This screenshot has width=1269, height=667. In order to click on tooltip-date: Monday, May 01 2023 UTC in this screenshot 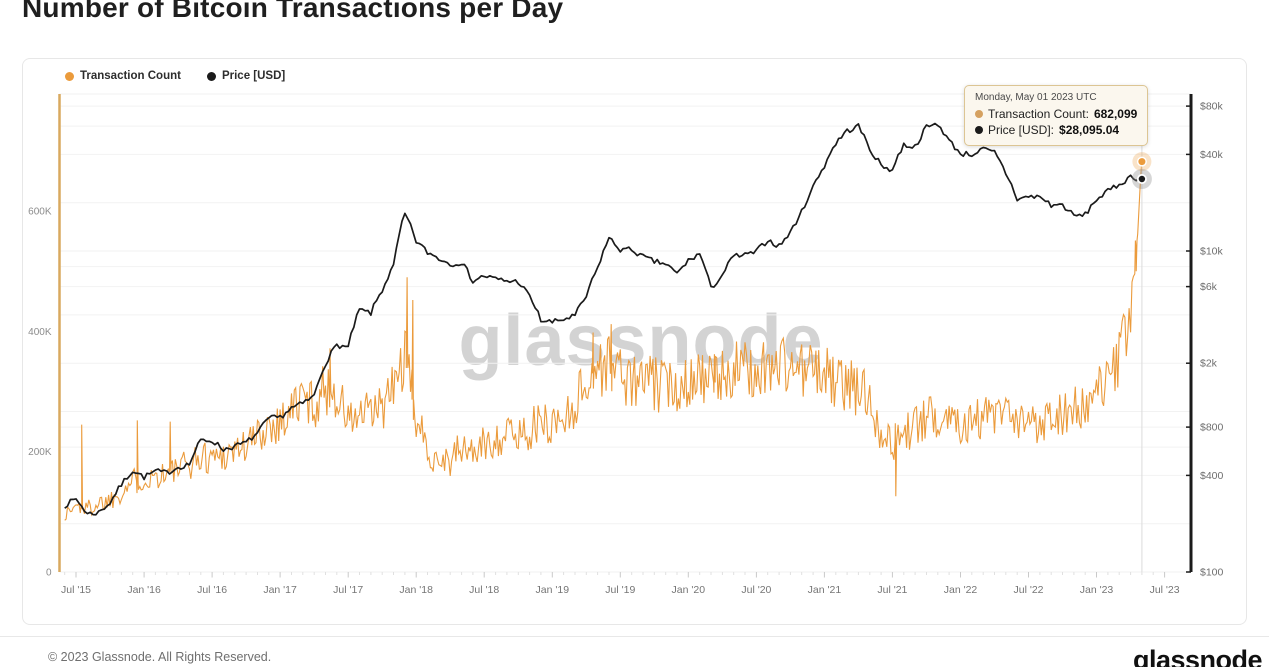, I will do `click(1036, 97)`.